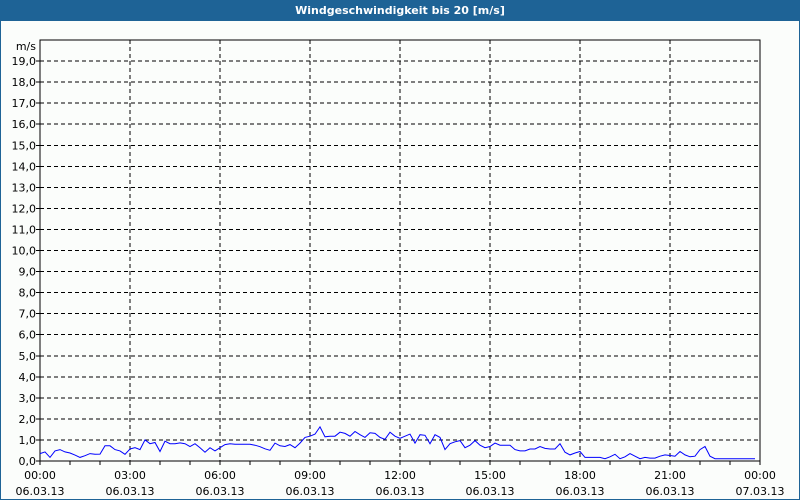 The height and width of the screenshot is (500, 800). Describe the element at coordinates (28, 314) in the screenshot. I see `y-tick-label: 7,0` at that location.